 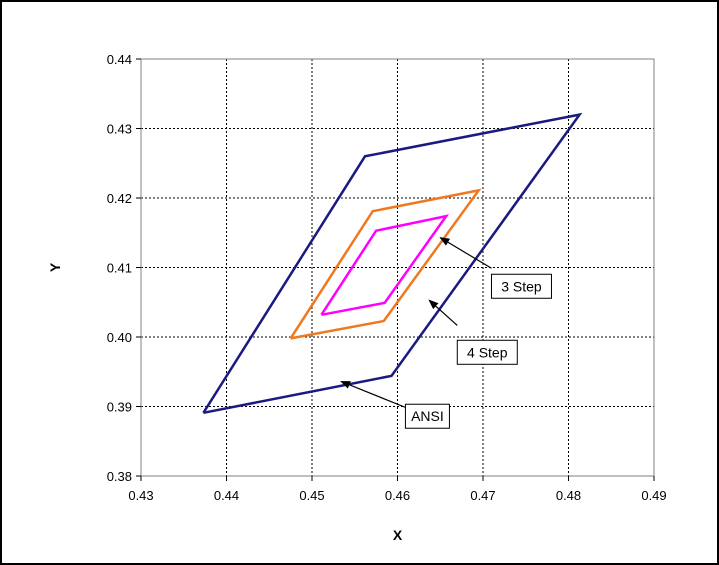 I want to click on annotation-box-3-step, so click(x=521, y=286).